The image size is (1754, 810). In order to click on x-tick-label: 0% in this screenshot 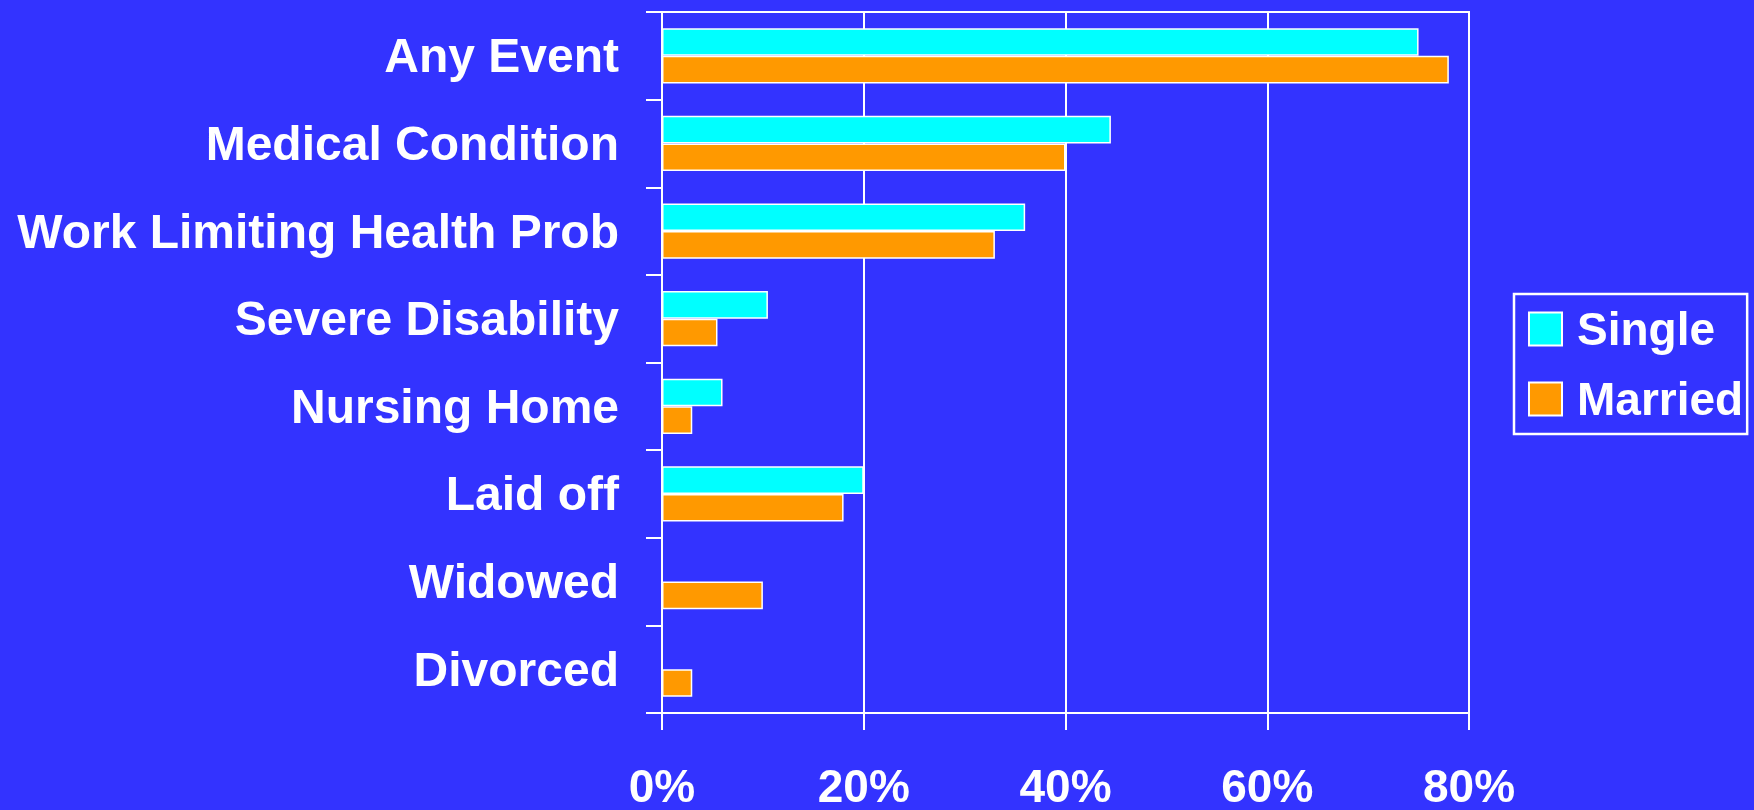, I will do `click(662, 785)`.